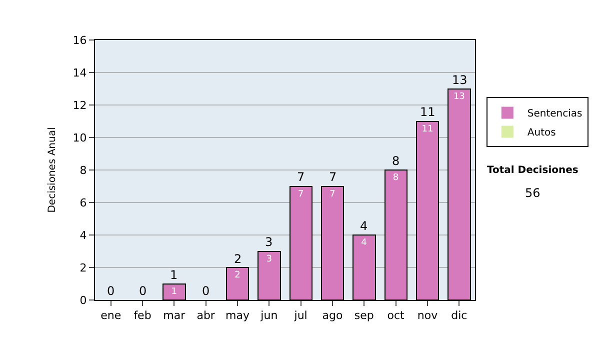  Describe the element at coordinates (532, 170) in the screenshot. I see `text: Total Decisiones` at that location.